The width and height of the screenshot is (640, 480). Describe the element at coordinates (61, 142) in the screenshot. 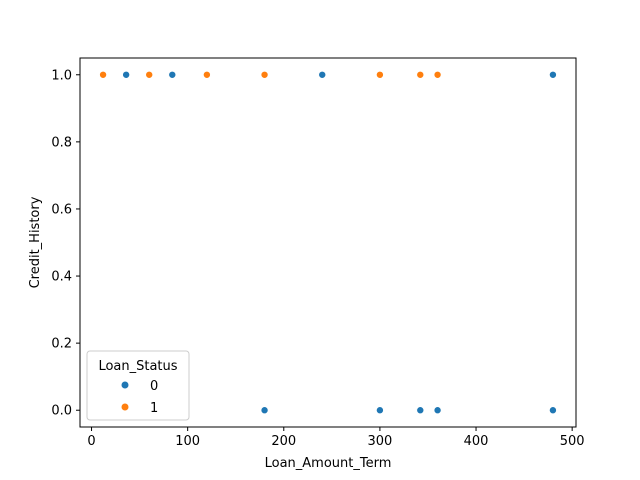

I see `y-tick-label: 0.8` at that location.